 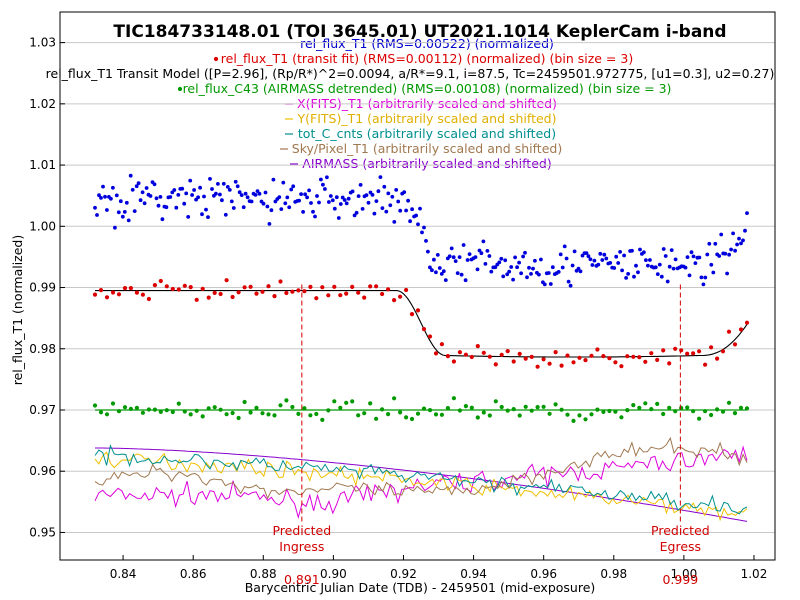 I want to click on trend-line-x-fits, so click(x=421, y=482).